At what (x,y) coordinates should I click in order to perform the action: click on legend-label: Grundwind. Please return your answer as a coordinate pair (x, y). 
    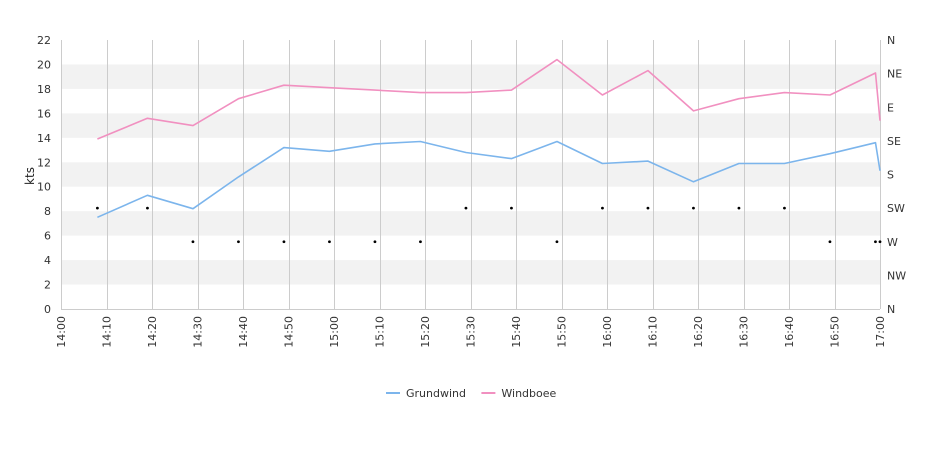
    Looking at the image, I should click on (436, 393).